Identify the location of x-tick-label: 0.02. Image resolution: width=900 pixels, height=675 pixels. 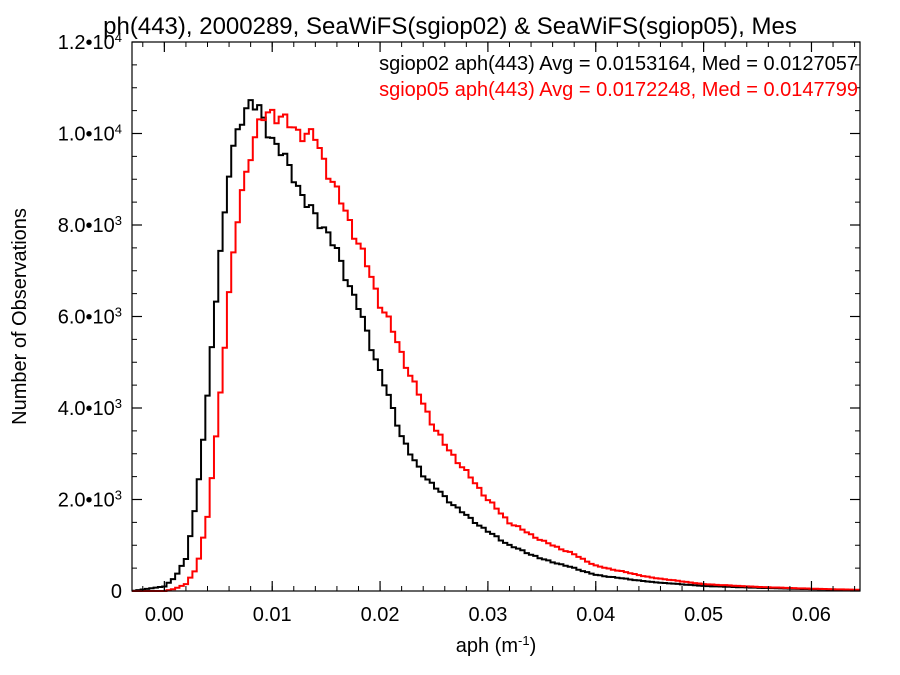
(380, 615).